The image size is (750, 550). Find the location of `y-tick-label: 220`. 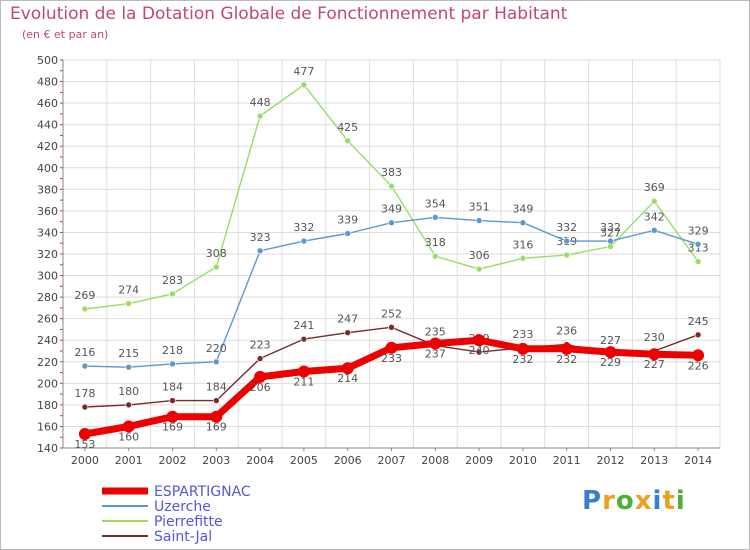

y-tick-label: 220 is located at coordinates (47, 362).